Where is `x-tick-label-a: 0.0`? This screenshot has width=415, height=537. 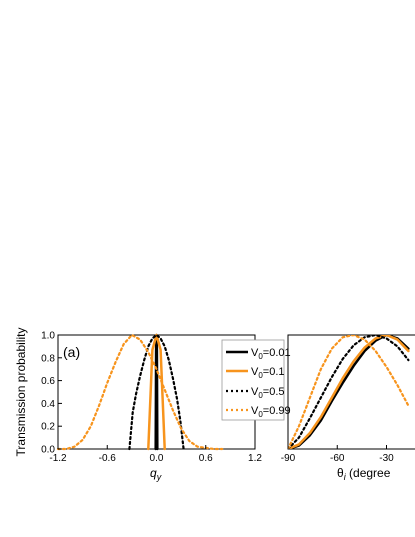
x-tick-label-a: 0.0 is located at coordinates (157, 458).